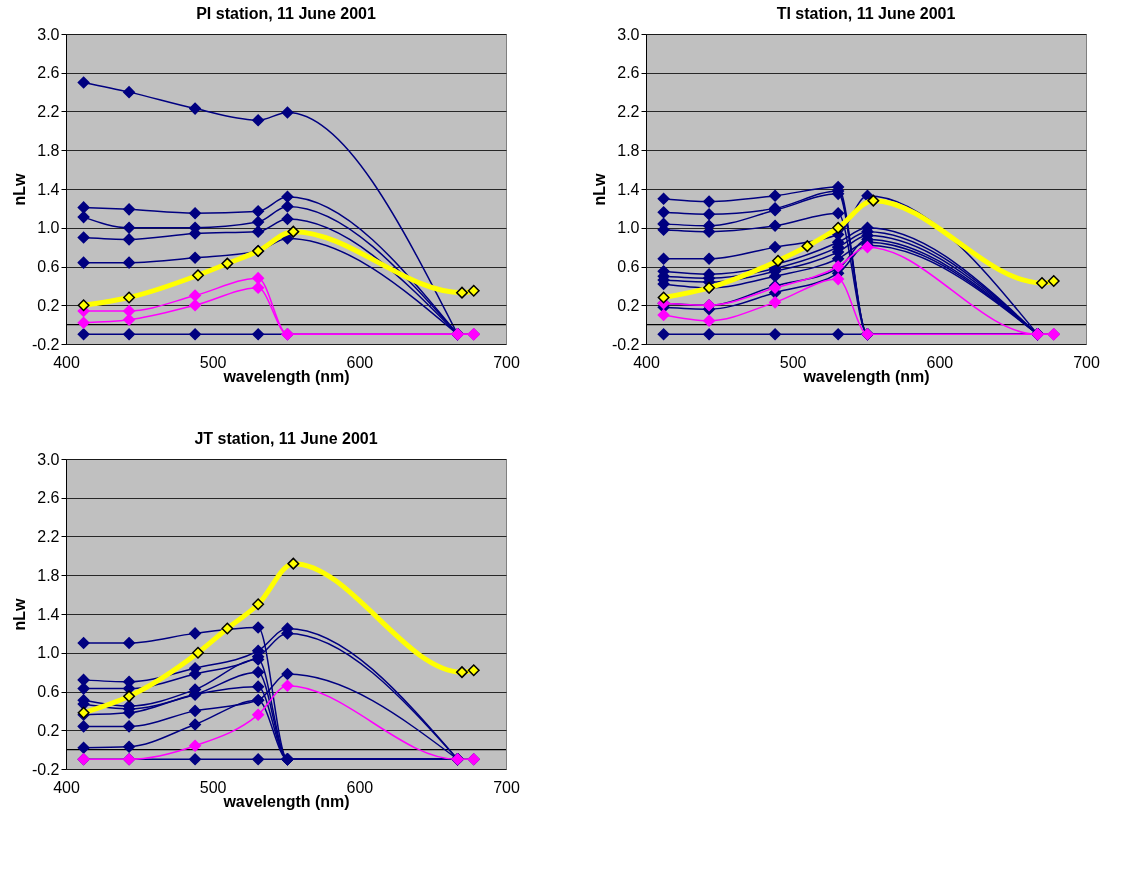  I want to click on chart-title: JT station, 11 June 2001, so click(286, 438).